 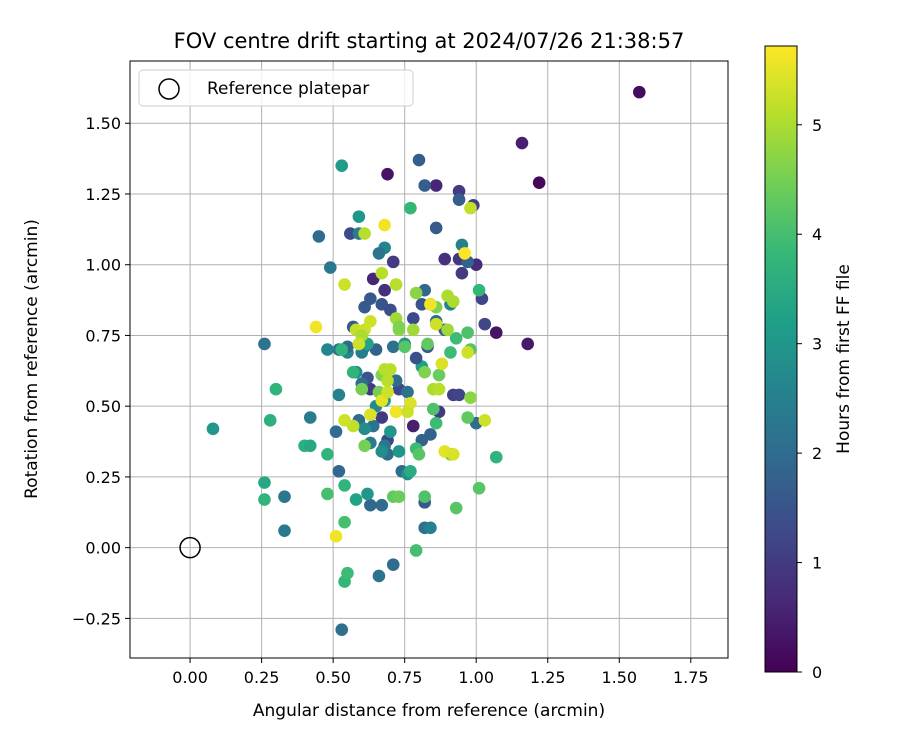 What do you see at coordinates (101, 371) in the screenshot?
I see `y-axis-ticks: −0.25 0.00 0.25 0.50 0.75 1.00 1.25 1.50` at bounding box center [101, 371].